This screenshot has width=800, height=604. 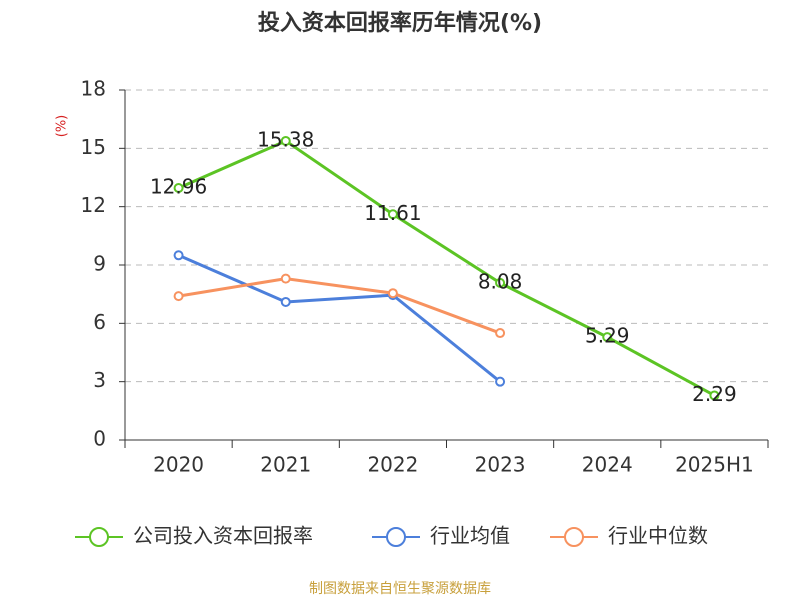 I want to click on x-tick-label: 2020, so click(x=178, y=465).